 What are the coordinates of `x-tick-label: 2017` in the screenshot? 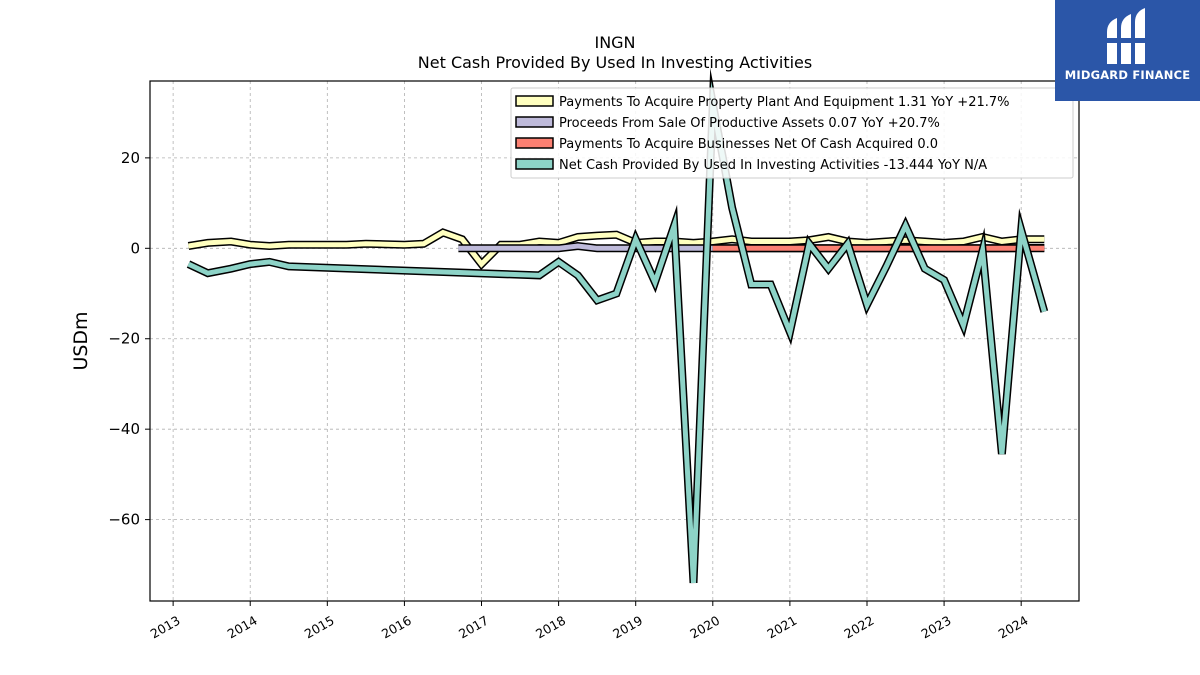 It's located at (473, 627).